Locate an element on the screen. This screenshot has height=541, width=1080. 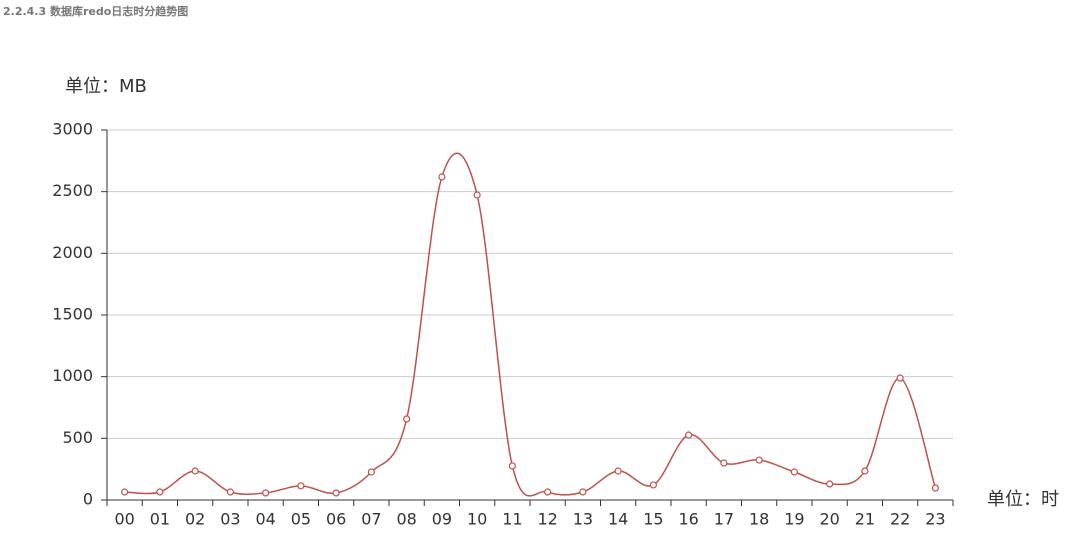
y-tick-label: 1000 is located at coordinates (72, 375).